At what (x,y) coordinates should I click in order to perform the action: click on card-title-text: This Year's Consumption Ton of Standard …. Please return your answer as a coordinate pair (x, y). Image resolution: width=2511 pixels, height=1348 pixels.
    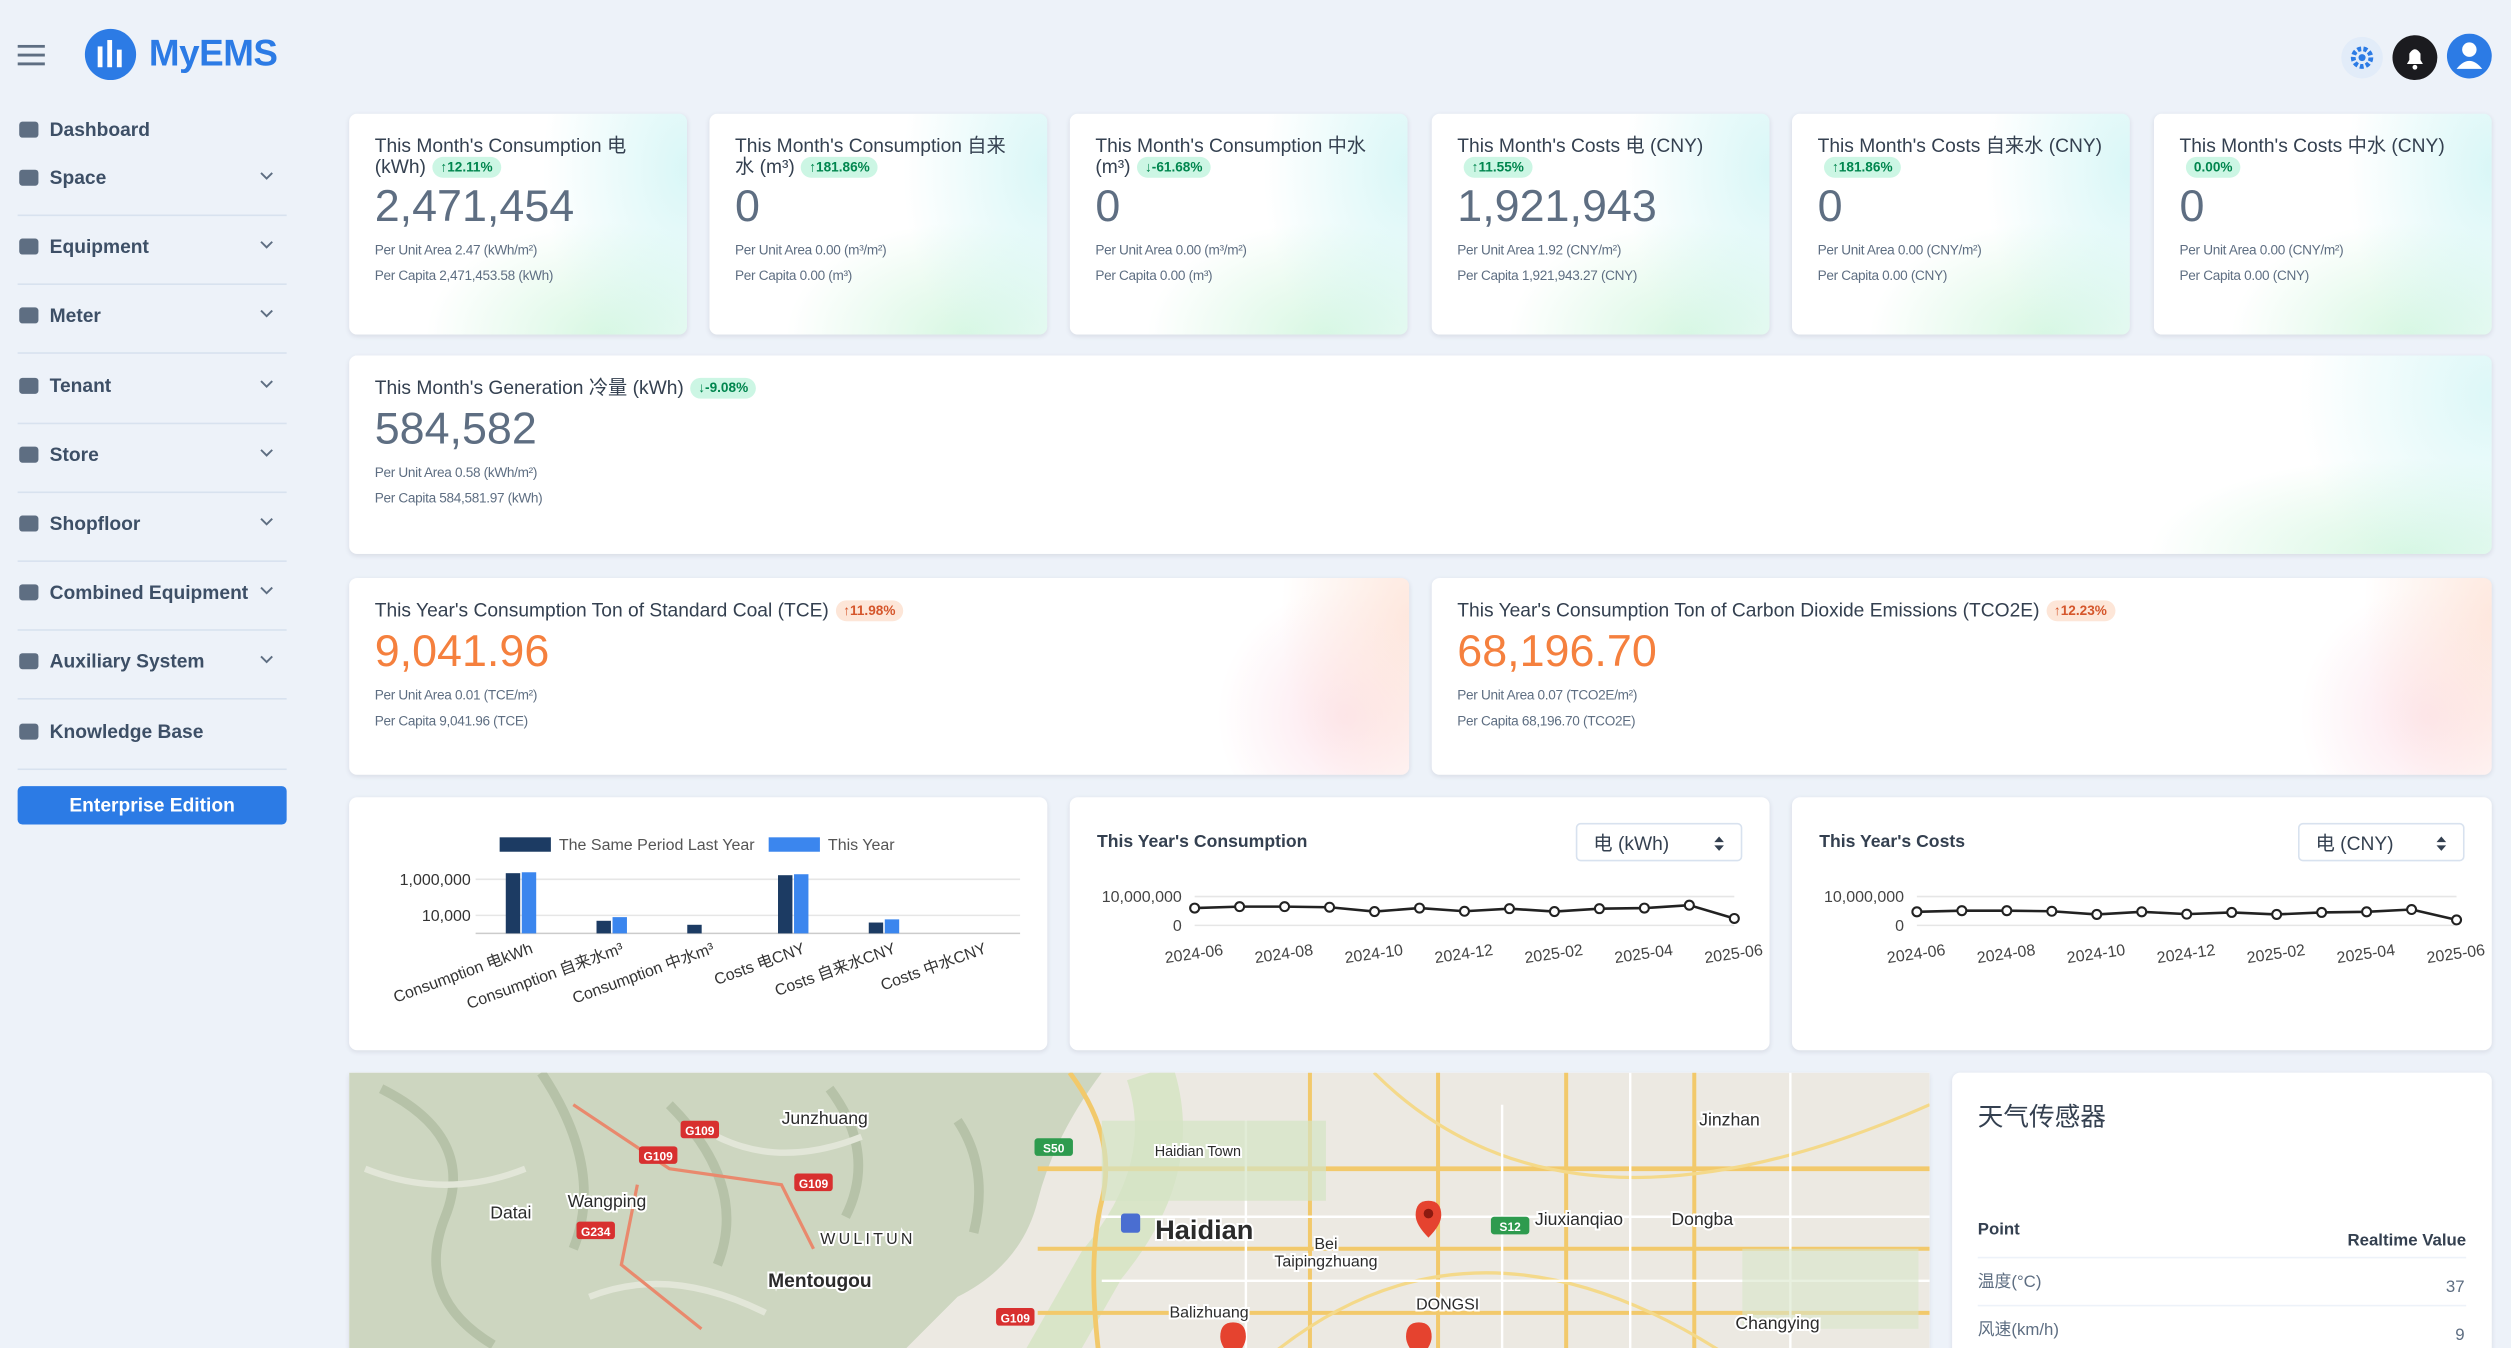
    Looking at the image, I should click on (601, 610).